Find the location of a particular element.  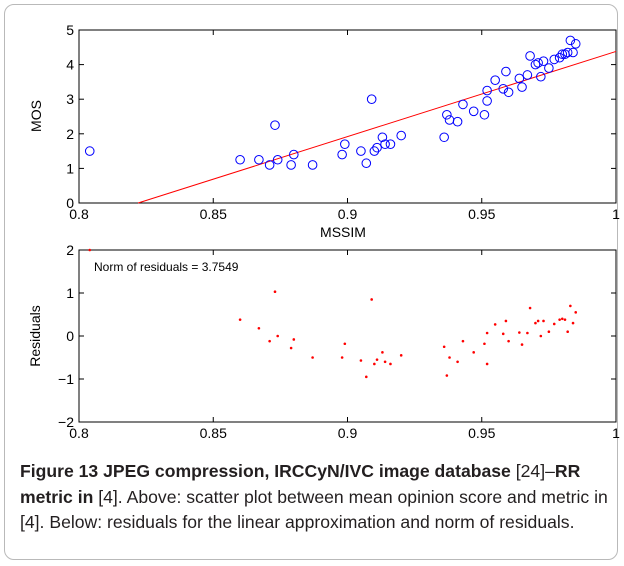

caption-bold-2: RR metric in is located at coordinates (300, 484).